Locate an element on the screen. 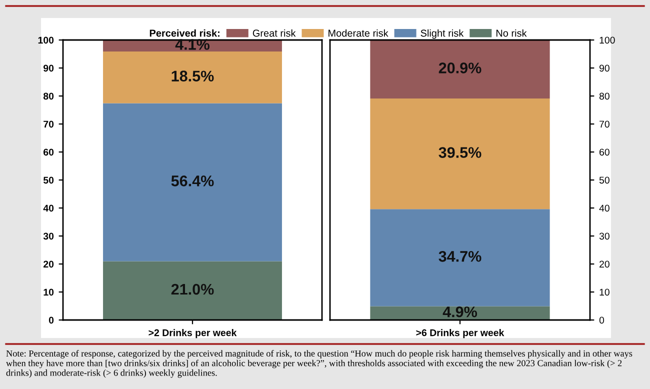 This screenshot has width=650, height=389. data-label: 20.9% is located at coordinates (460, 68).